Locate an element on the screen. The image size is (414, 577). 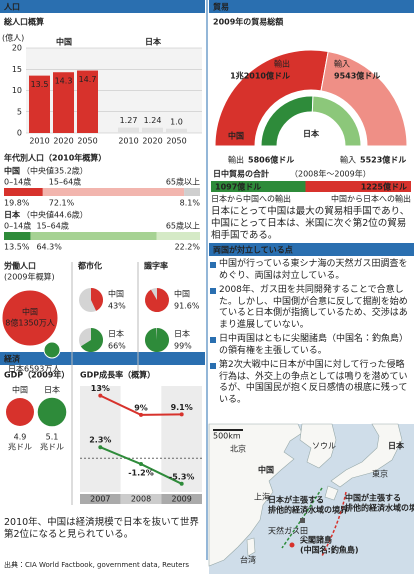
map-scale: 500km is located at coordinates (227, 436).